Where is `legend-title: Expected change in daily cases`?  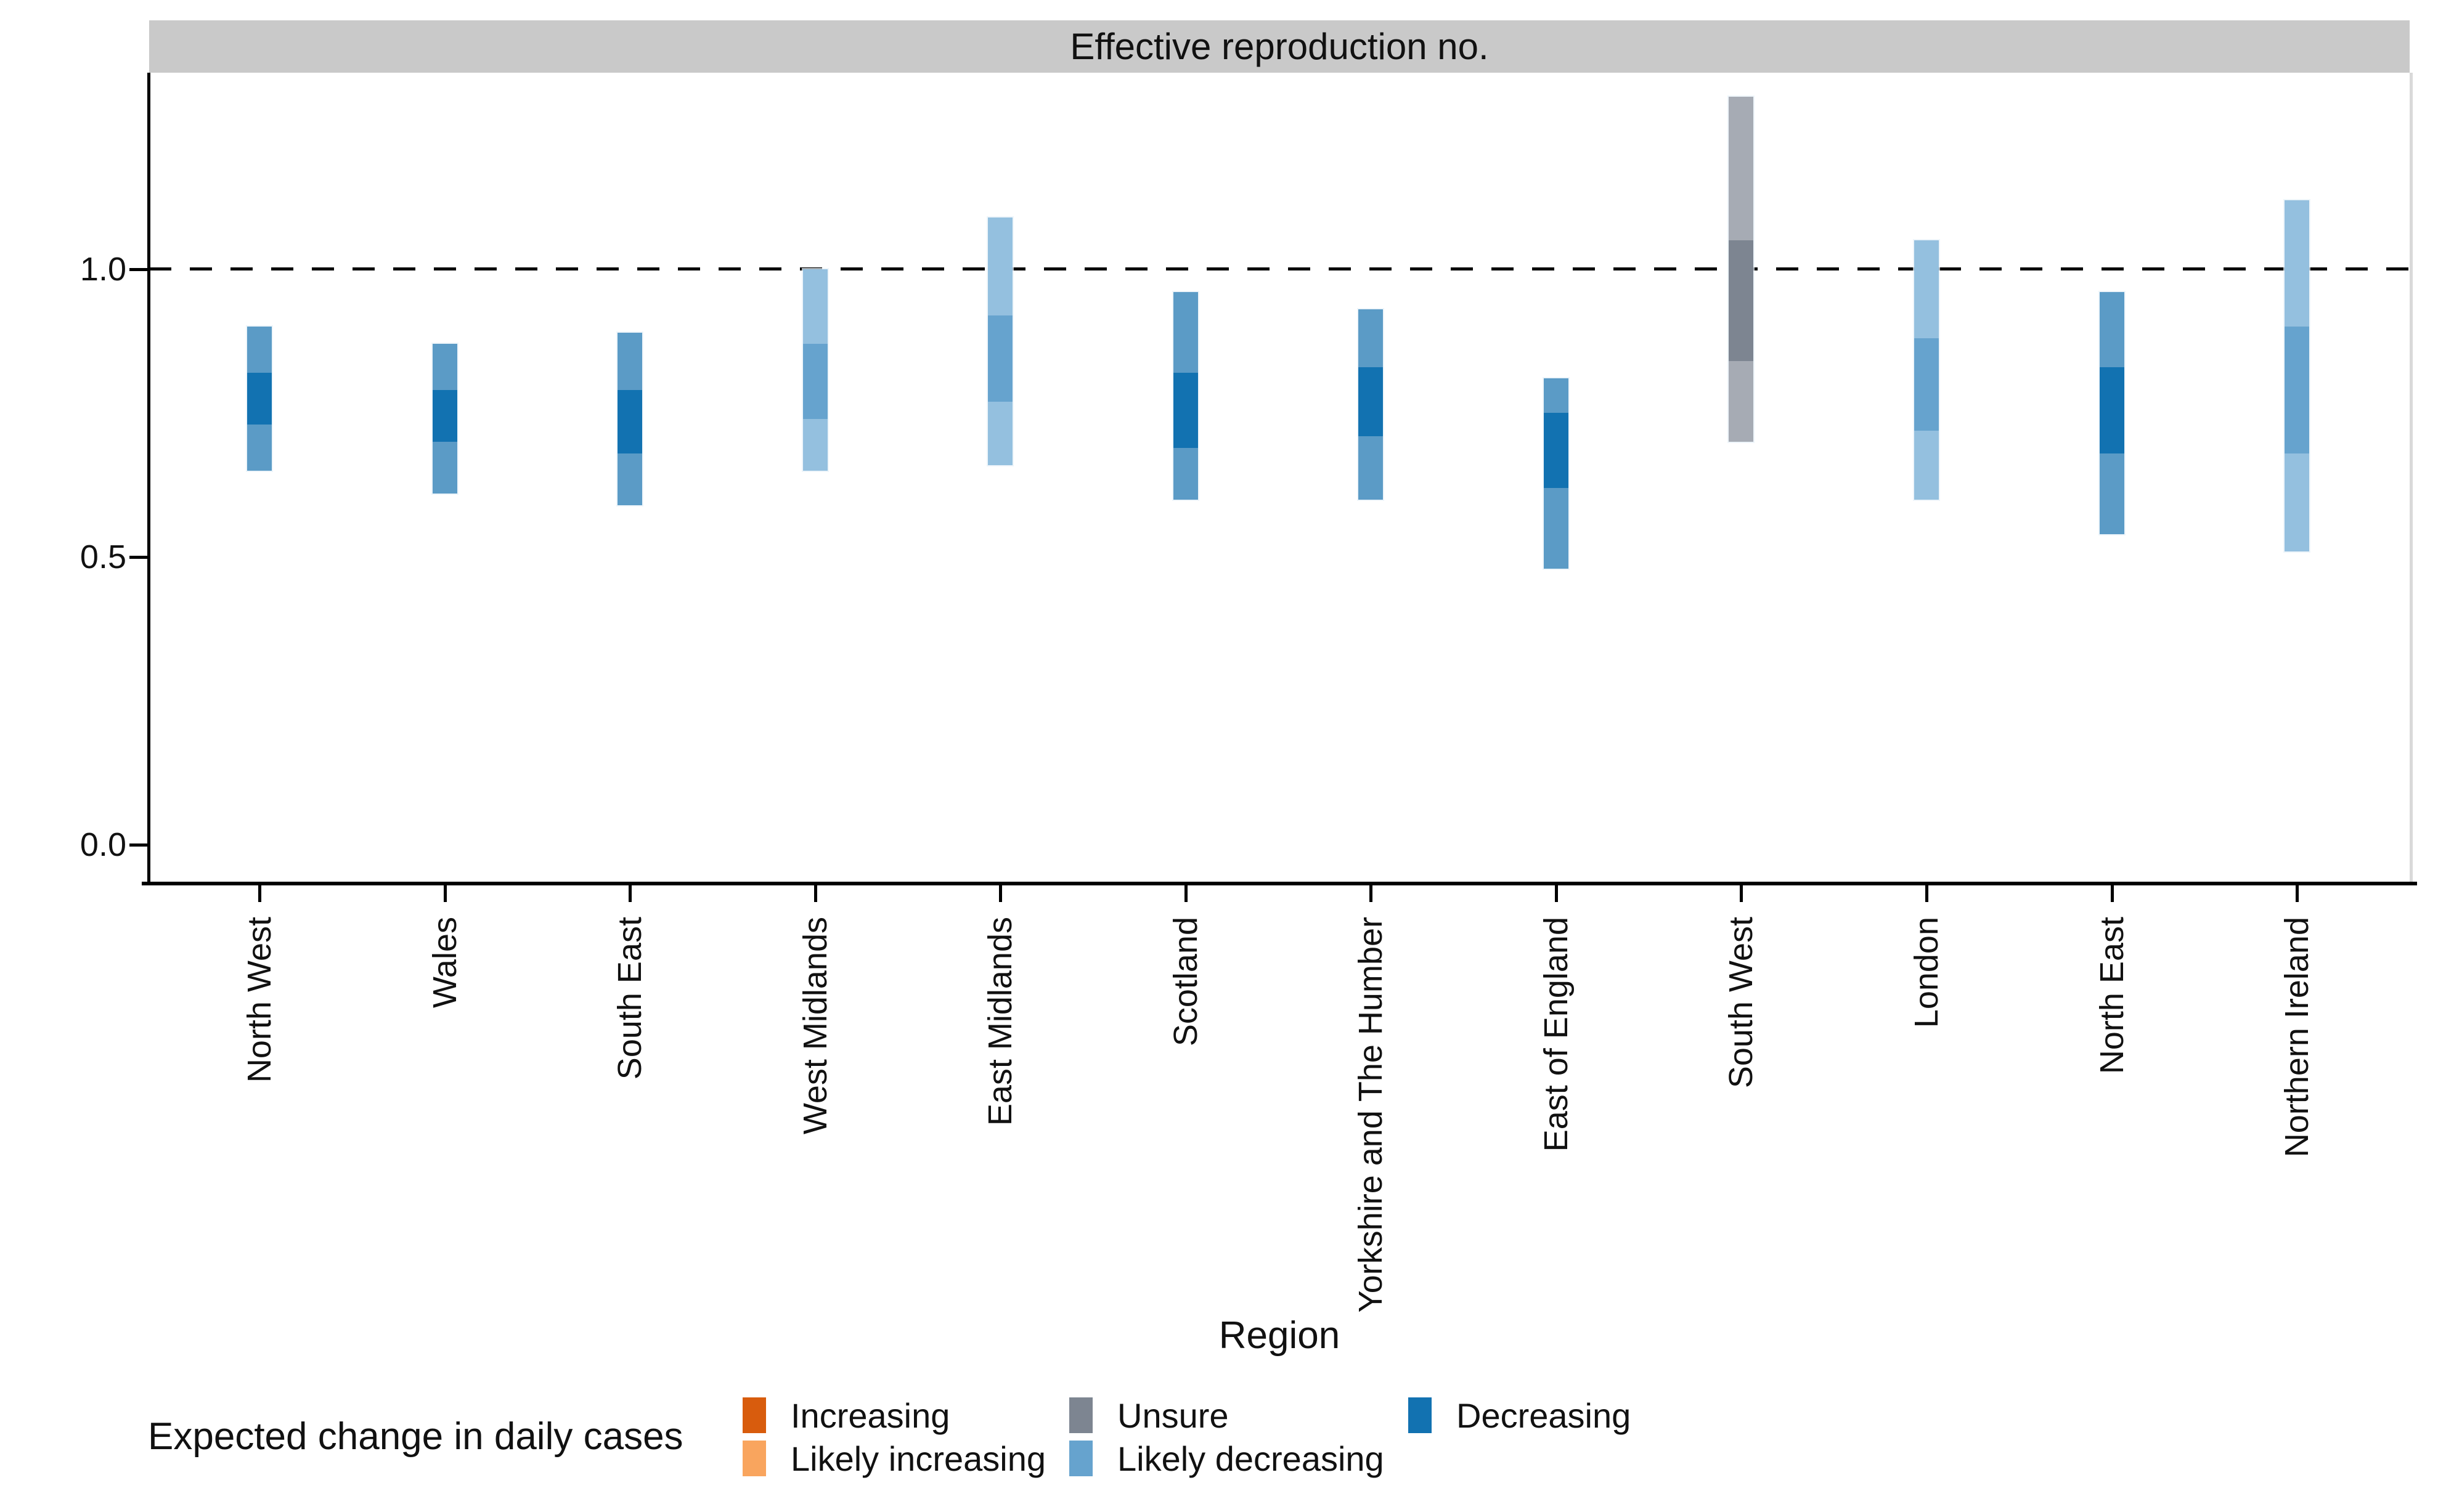 legend-title: Expected change in daily cases is located at coordinates (416, 1436).